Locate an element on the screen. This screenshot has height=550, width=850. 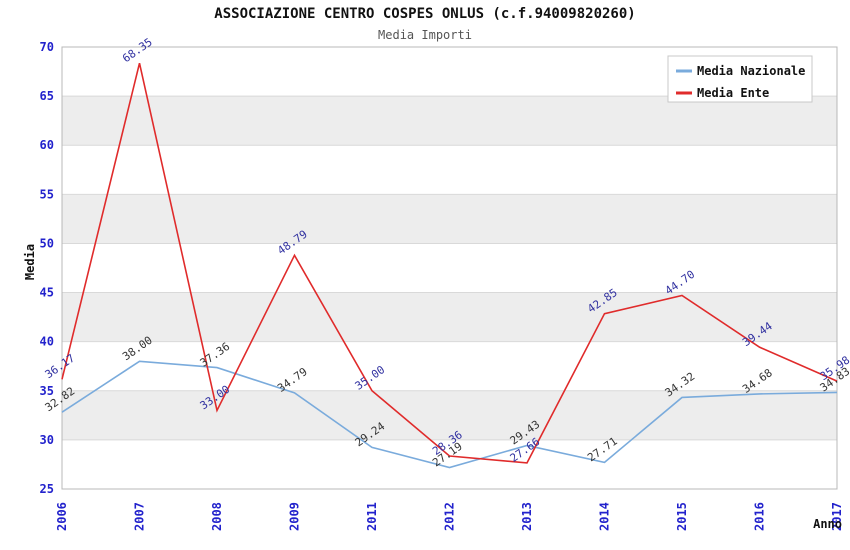
y-tick-label: 40 is located at coordinates (47, 342).